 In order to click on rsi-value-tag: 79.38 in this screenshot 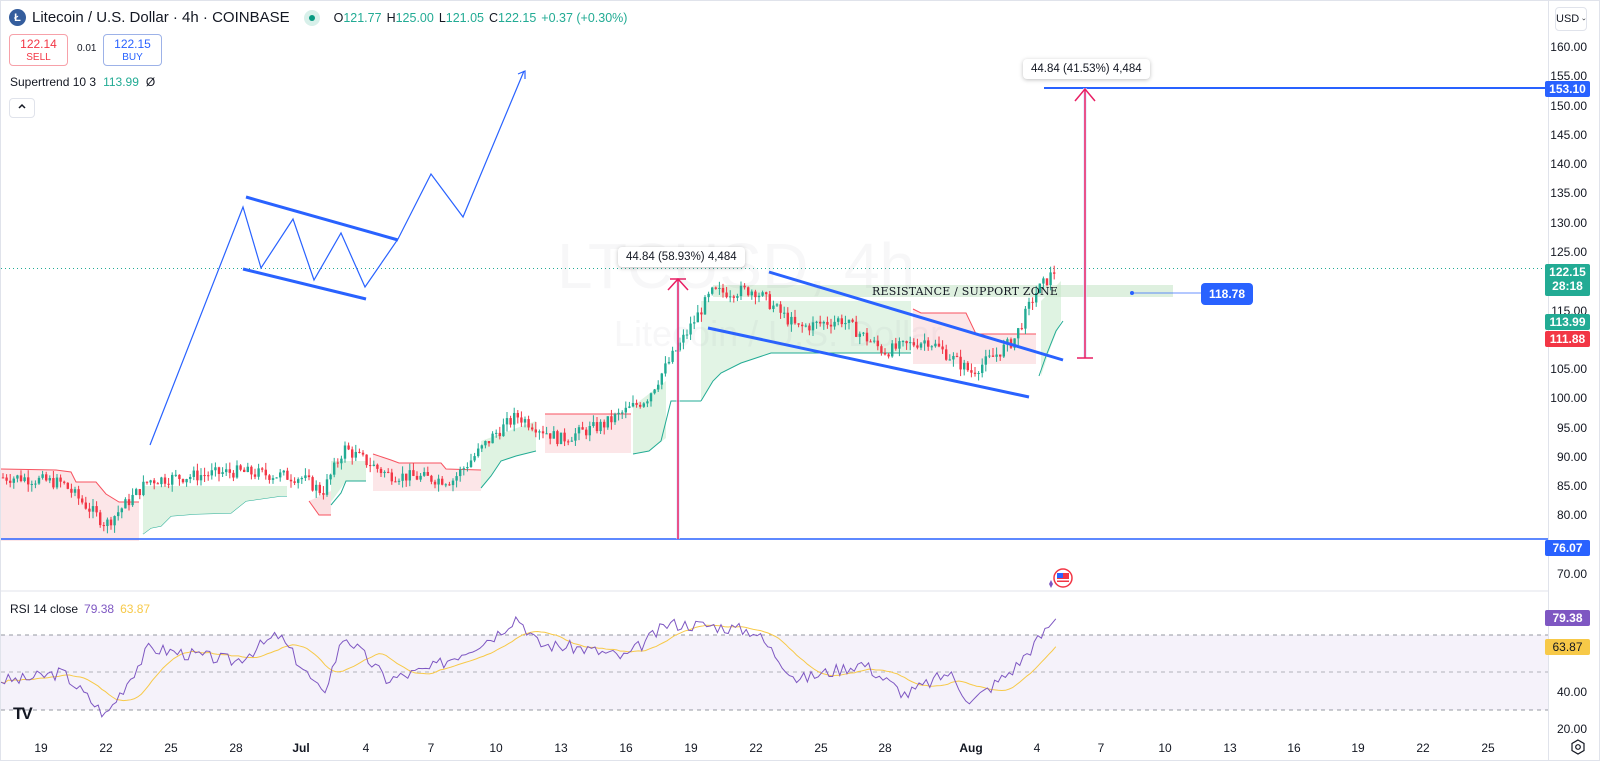, I will do `click(1567, 618)`.